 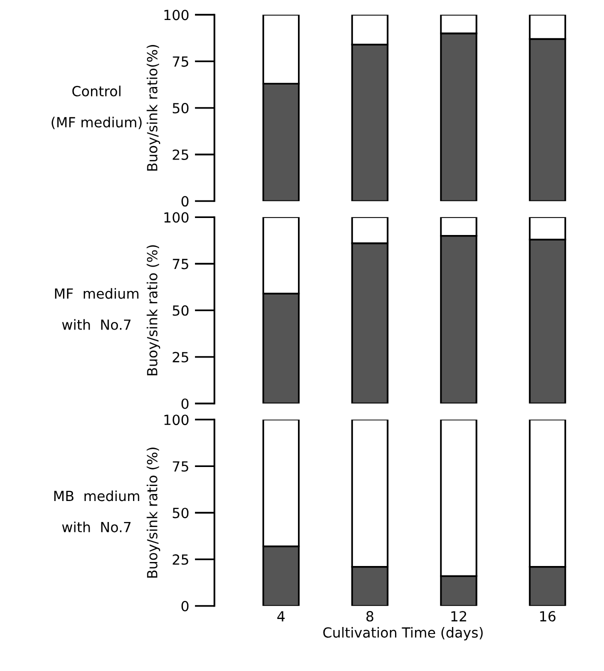 I want to click on x-tick-label: 8, so click(x=370, y=616).